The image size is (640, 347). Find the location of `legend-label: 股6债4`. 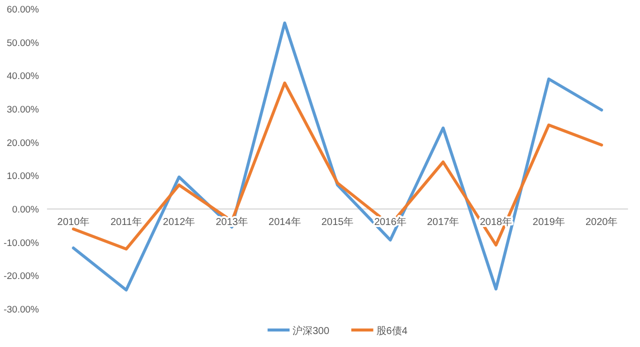

legend-label: 股6债4 is located at coordinates (392, 331).